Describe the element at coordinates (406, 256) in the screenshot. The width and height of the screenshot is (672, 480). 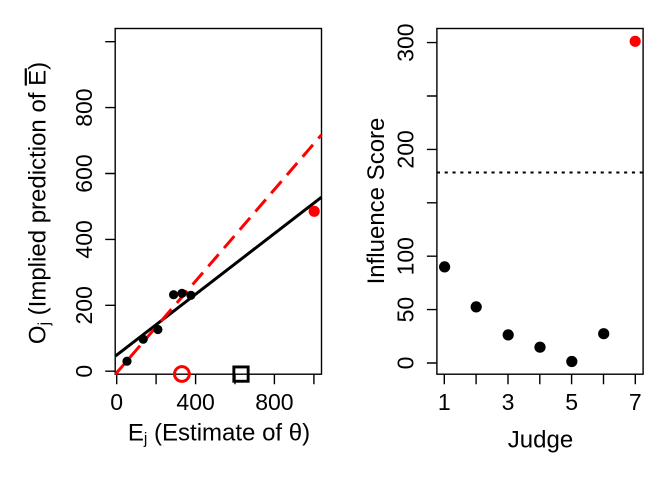
I see `svg-text: 100` at that location.